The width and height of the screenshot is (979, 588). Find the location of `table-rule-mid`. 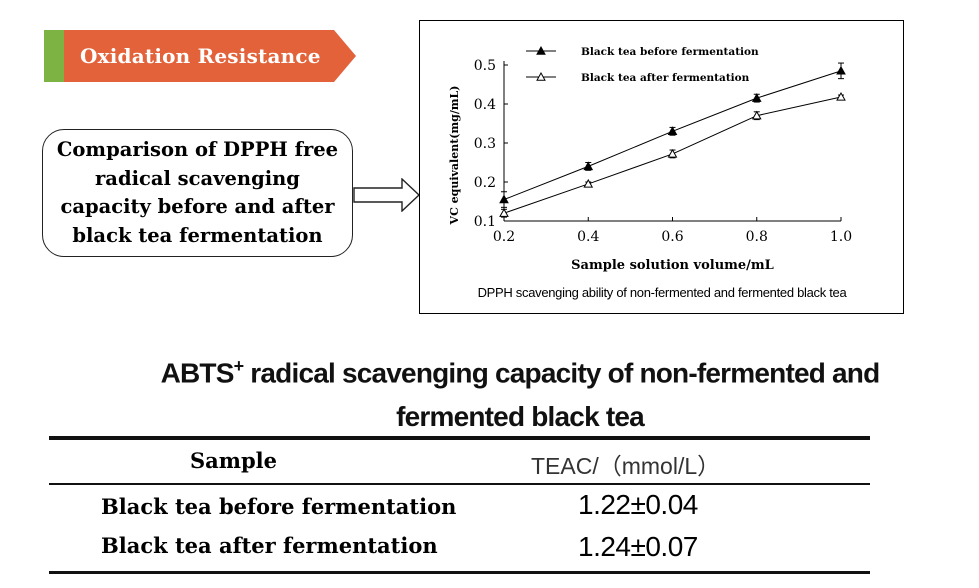

table-rule-mid is located at coordinates (459, 484).